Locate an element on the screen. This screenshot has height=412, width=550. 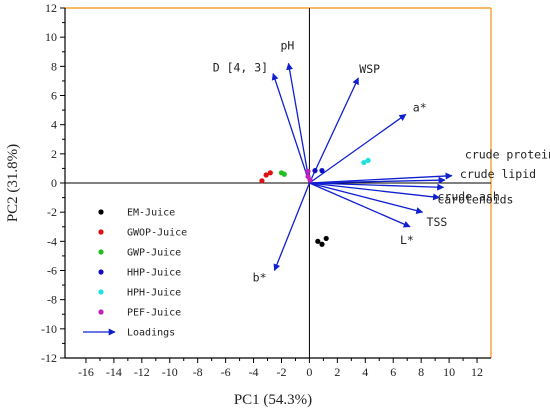
y-tick-label: -10 is located at coordinates (49, 329).